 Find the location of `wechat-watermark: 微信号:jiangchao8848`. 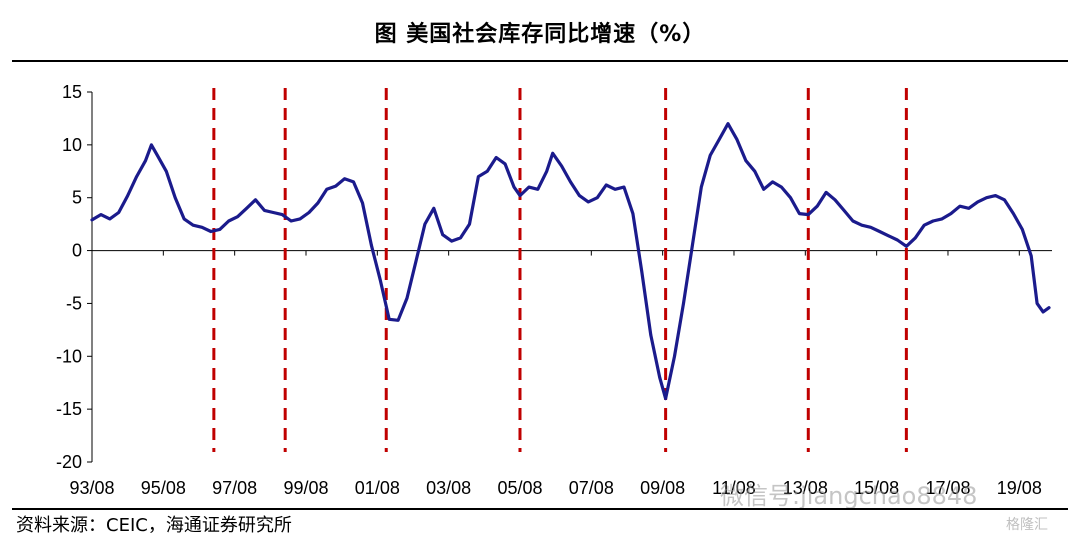

wechat-watermark: 微信号:jiangchao8848 is located at coordinates (849, 496).